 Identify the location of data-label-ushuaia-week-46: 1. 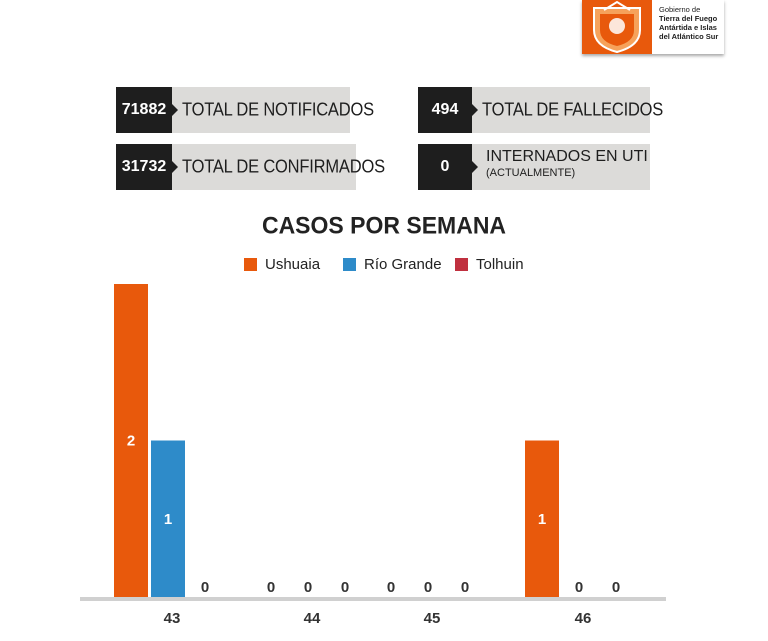
(542, 519).